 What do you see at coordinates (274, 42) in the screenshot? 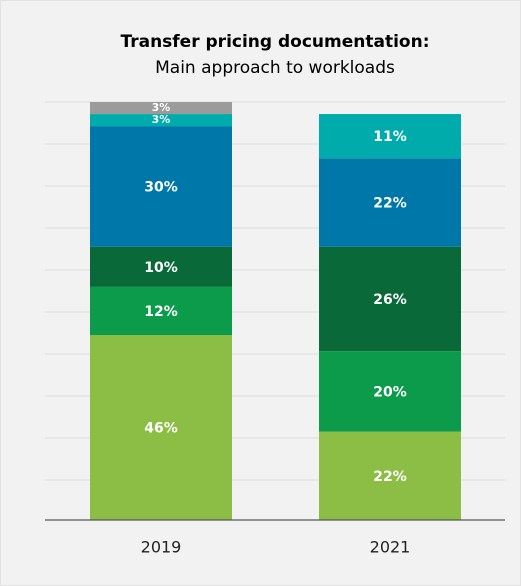
I see `chart-title: Transfer pricing documentation:` at bounding box center [274, 42].